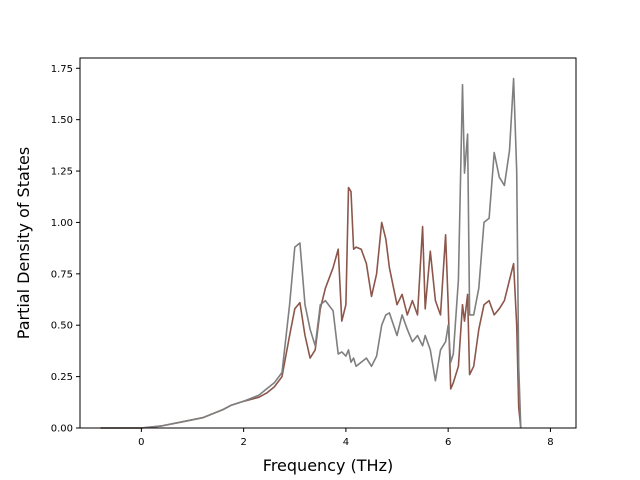 This screenshot has width=640, height=480. Describe the element at coordinates (141, 442) in the screenshot. I see `x-tick-label: 0` at that location.